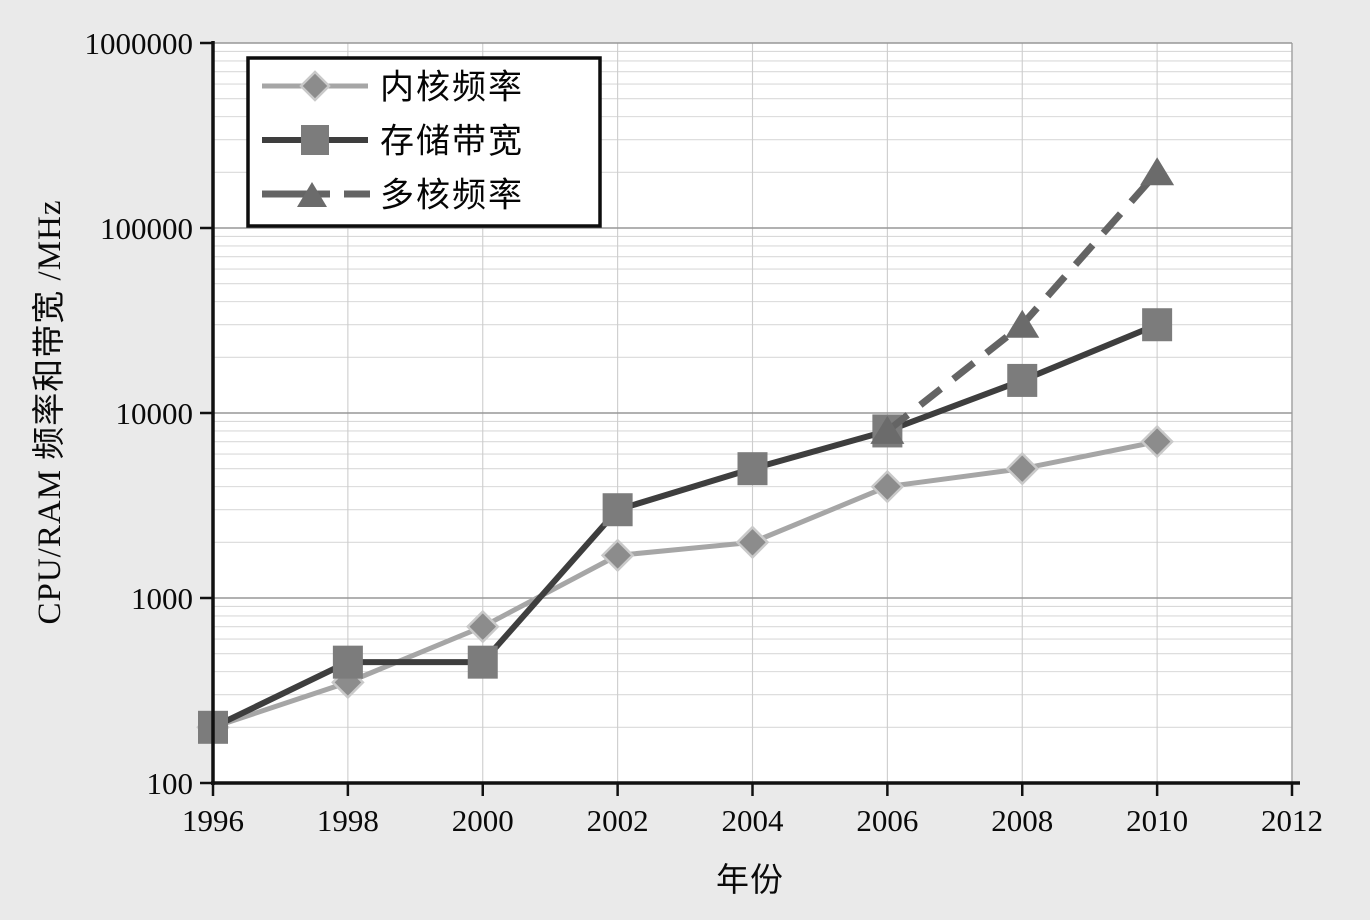  I want to click on x-tick-label: 2002, so click(618, 820).